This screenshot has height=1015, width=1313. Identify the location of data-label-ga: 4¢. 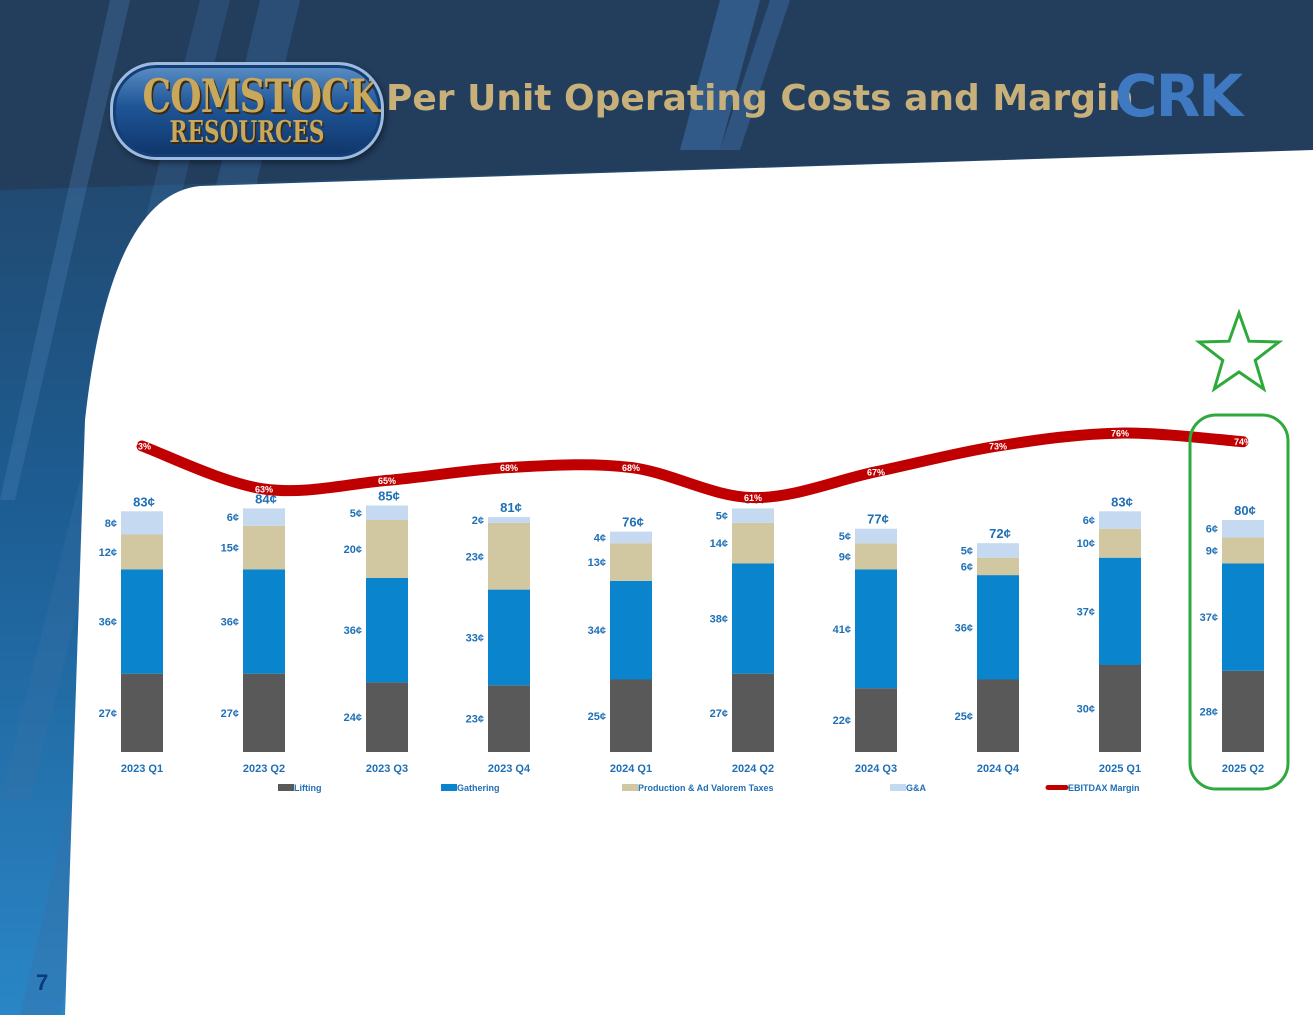
(600, 538).